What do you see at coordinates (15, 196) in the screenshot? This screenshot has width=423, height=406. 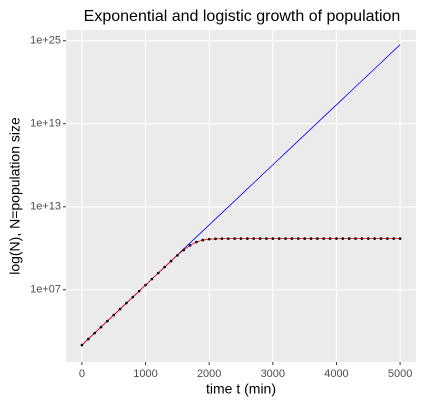 I see `y-axis-label: log(N), N=population size` at bounding box center [15, 196].